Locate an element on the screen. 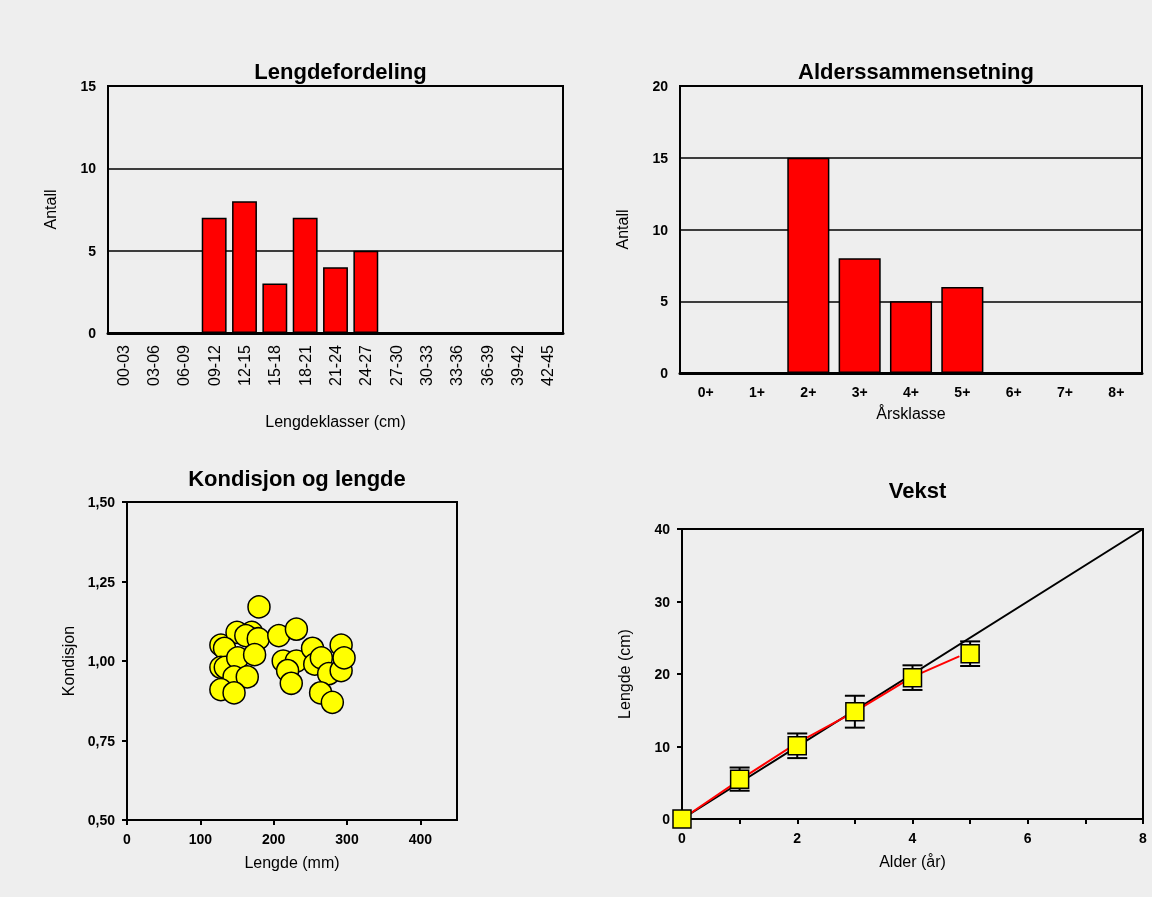 The height and width of the screenshot is (897, 1152). x-tick-label: 2 is located at coordinates (797, 838).